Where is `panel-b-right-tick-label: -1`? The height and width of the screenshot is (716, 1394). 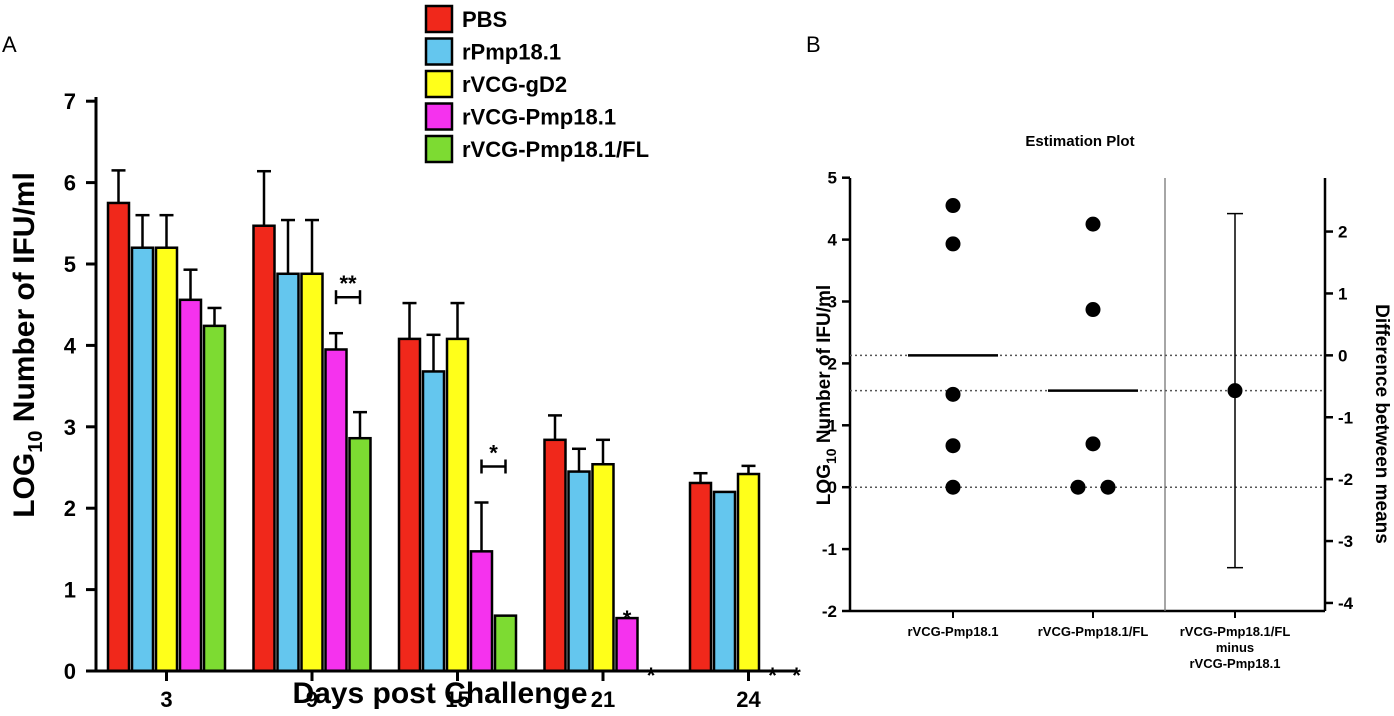 panel-b-right-tick-label: -1 is located at coordinates (1345, 417).